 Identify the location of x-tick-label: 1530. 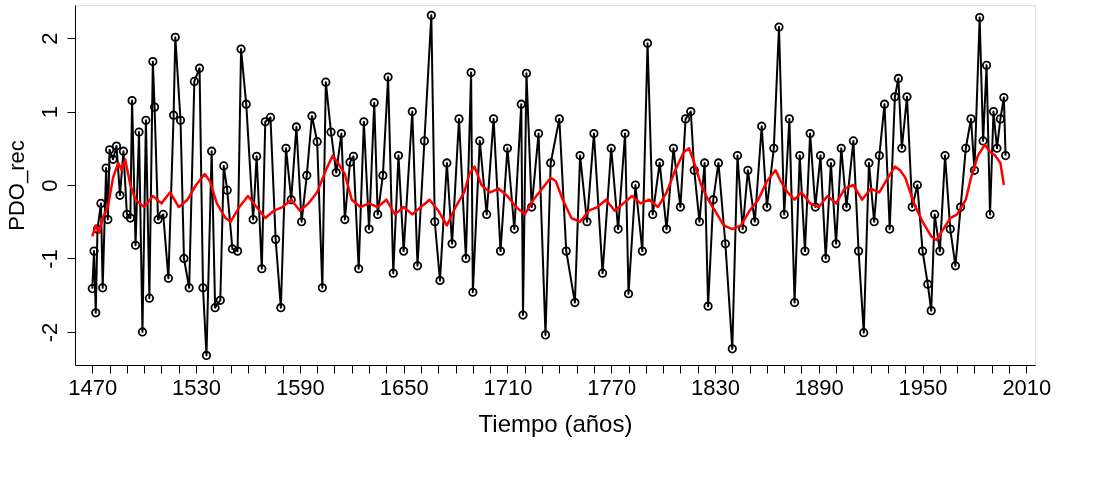
(197, 387).